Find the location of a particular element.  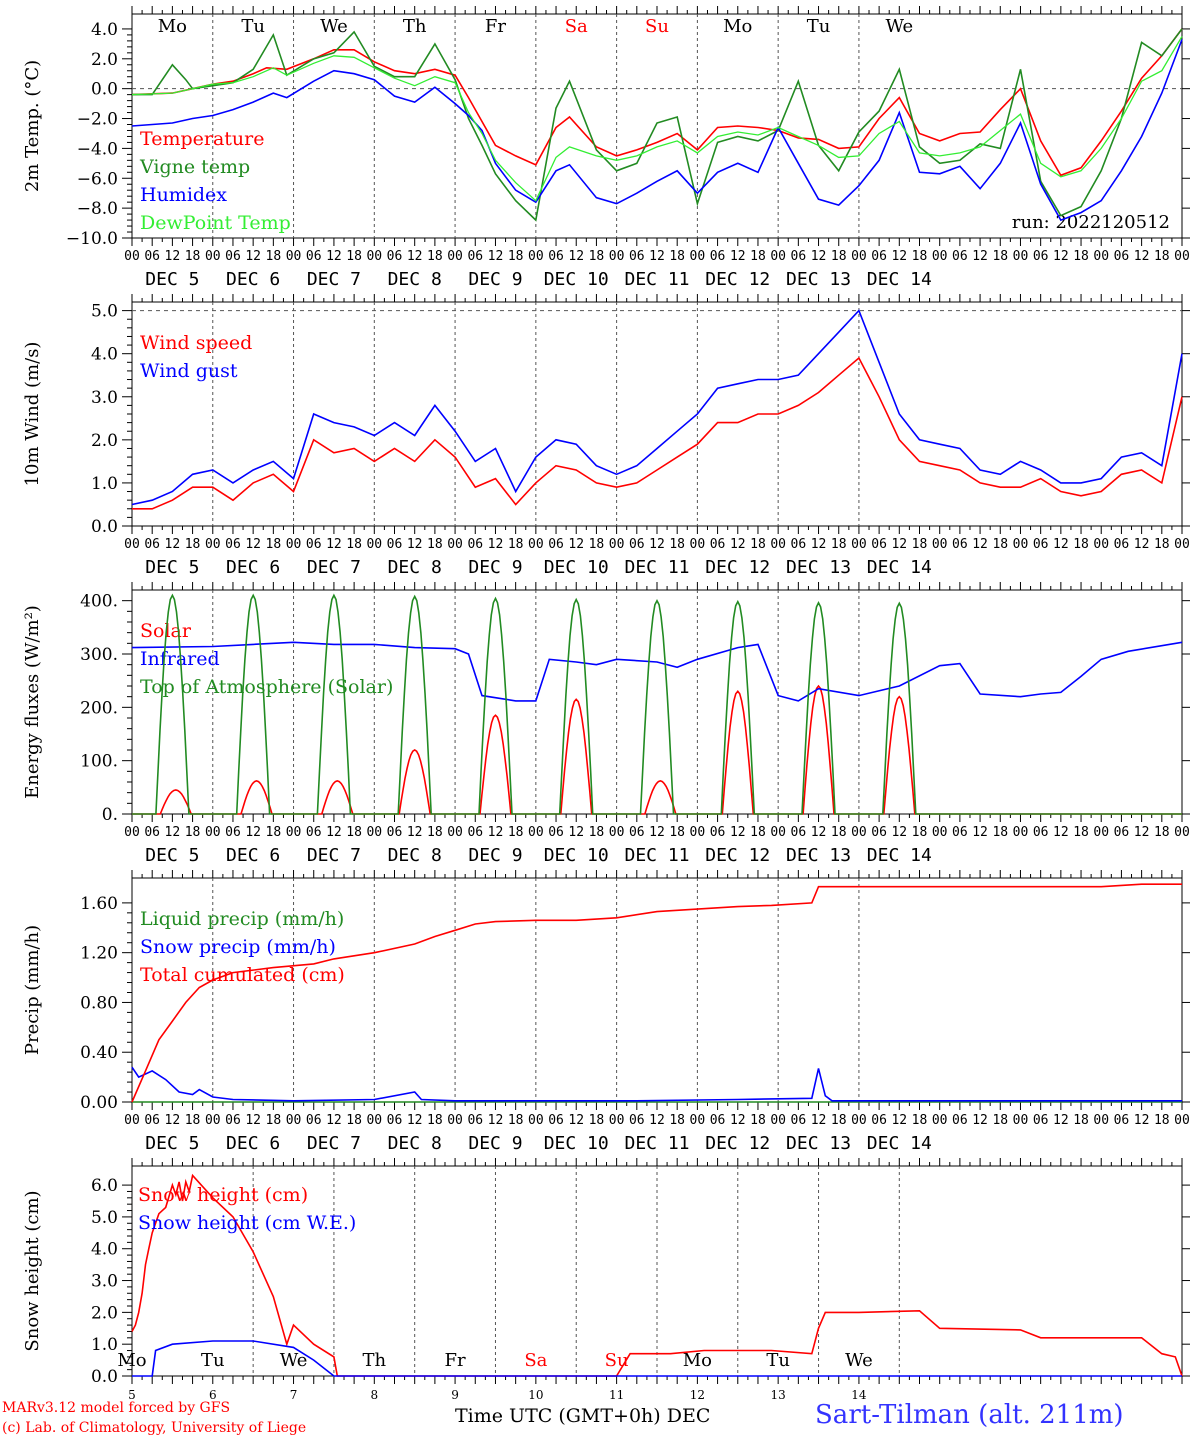

x-day-label: DEC 8 is located at coordinates (415, 855).